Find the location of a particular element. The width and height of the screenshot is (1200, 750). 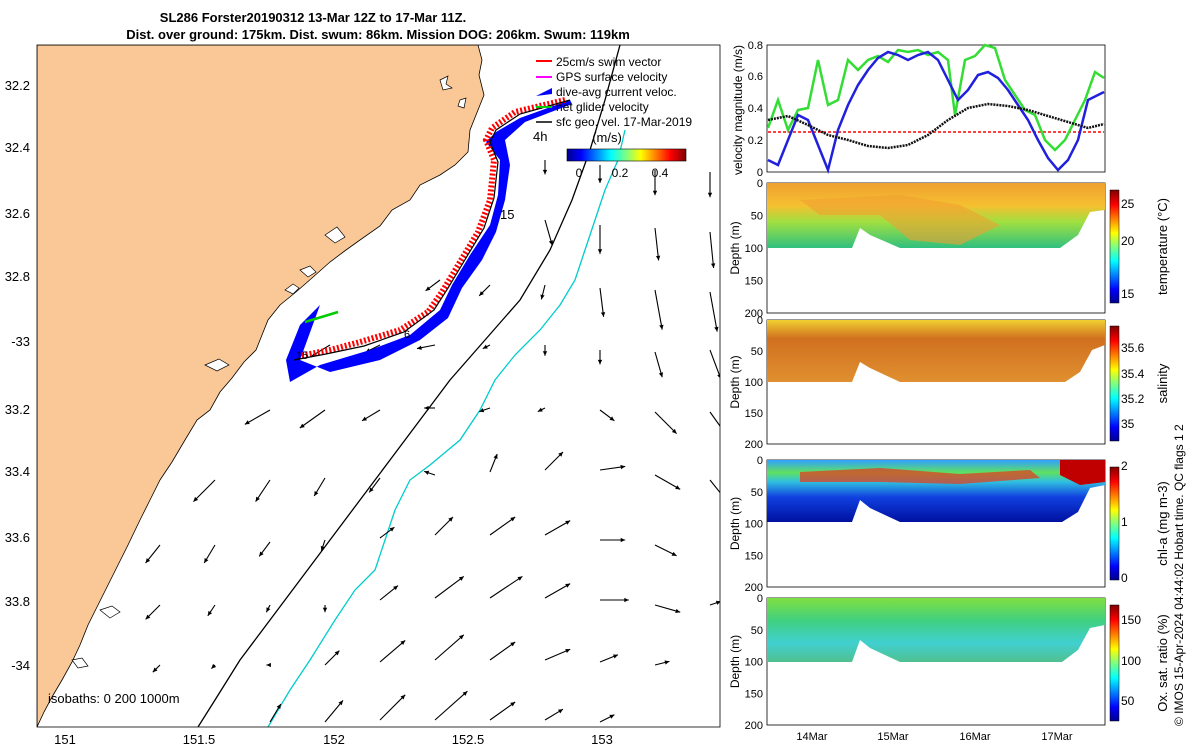

vel-ytick: 0 is located at coordinates (760, 173).